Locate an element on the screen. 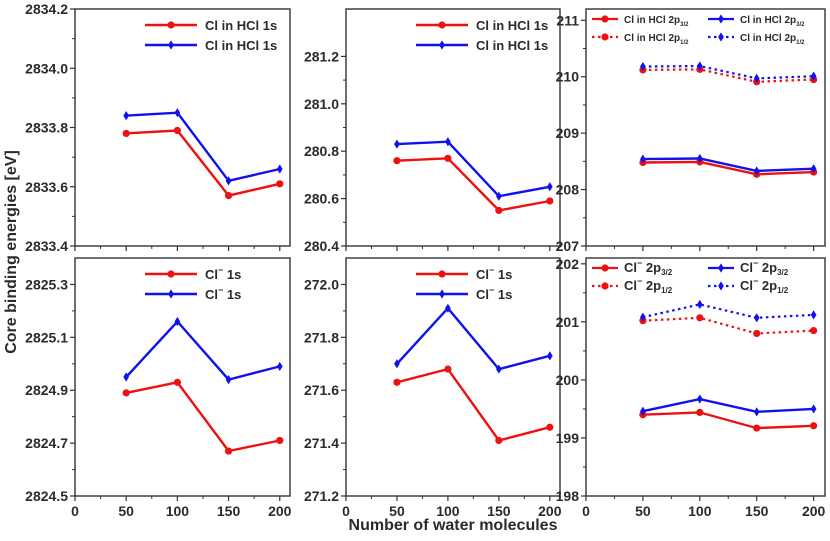 This screenshot has width=830, height=541. y-tick-label: 208 is located at coordinates (568, 190).